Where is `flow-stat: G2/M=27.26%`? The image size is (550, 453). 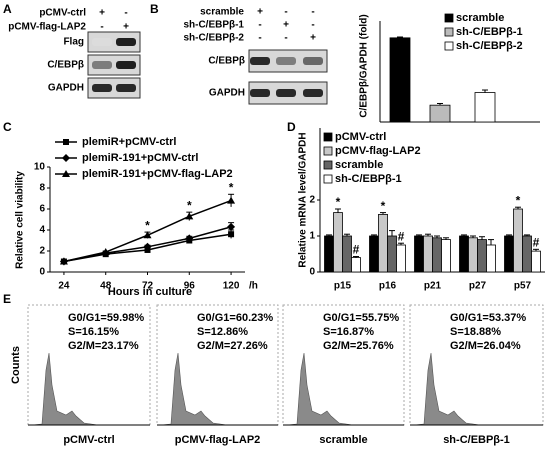
flow-stat: G2/M=27.26% is located at coordinates (232, 346).